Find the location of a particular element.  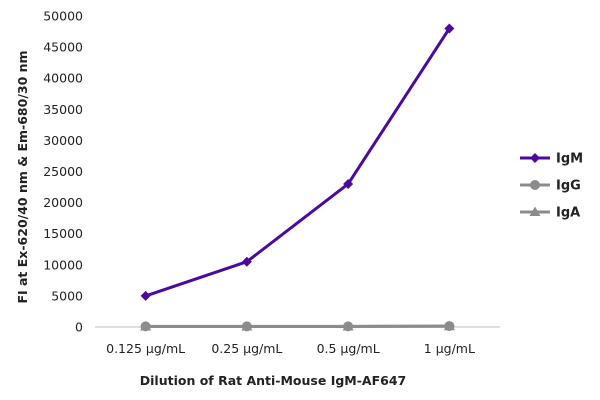

series-igg is located at coordinates (297, 326).